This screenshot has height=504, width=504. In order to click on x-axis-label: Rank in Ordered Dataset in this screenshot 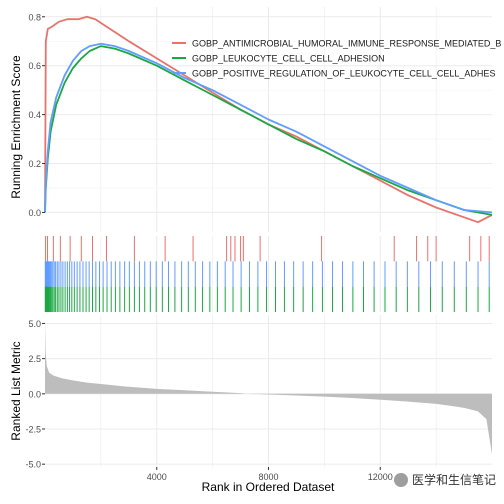, I will do `click(268, 487)`.